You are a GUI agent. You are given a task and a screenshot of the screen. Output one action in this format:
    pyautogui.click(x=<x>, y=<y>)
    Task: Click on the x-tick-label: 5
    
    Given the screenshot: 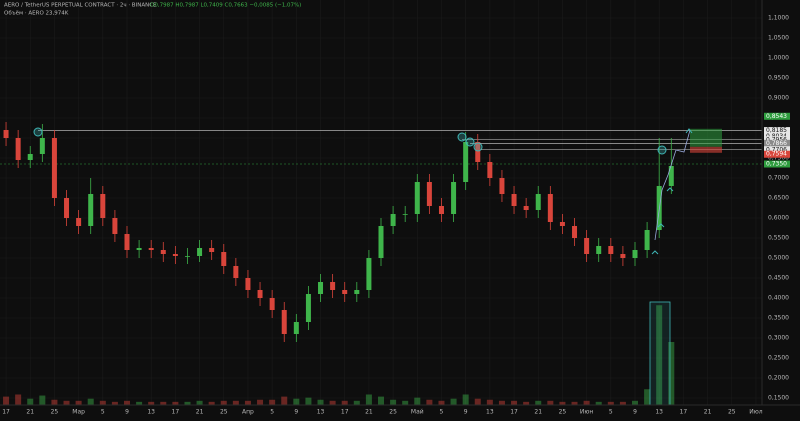 What is the action you would take?
    pyautogui.click(x=611, y=412)
    